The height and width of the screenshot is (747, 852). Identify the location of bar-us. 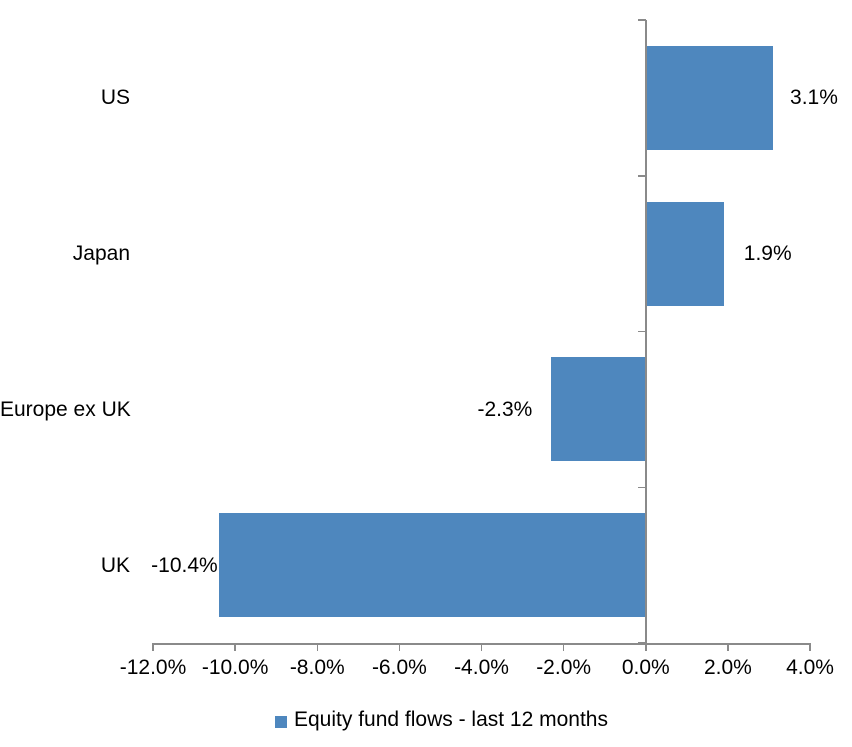
(709, 97).